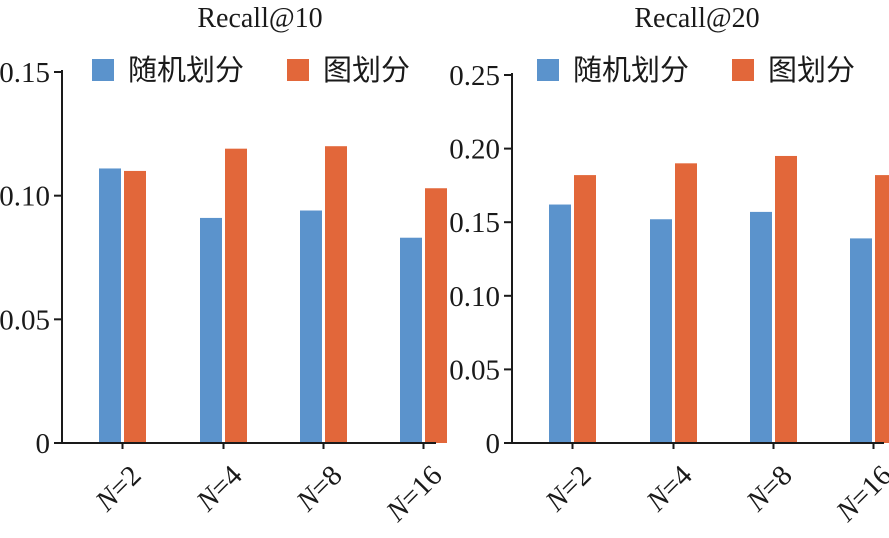 The image size is (889, 538). Describe the element at coordinates (696, 18) in the screenshot. I see `chart-title: Recall@20` at that location.